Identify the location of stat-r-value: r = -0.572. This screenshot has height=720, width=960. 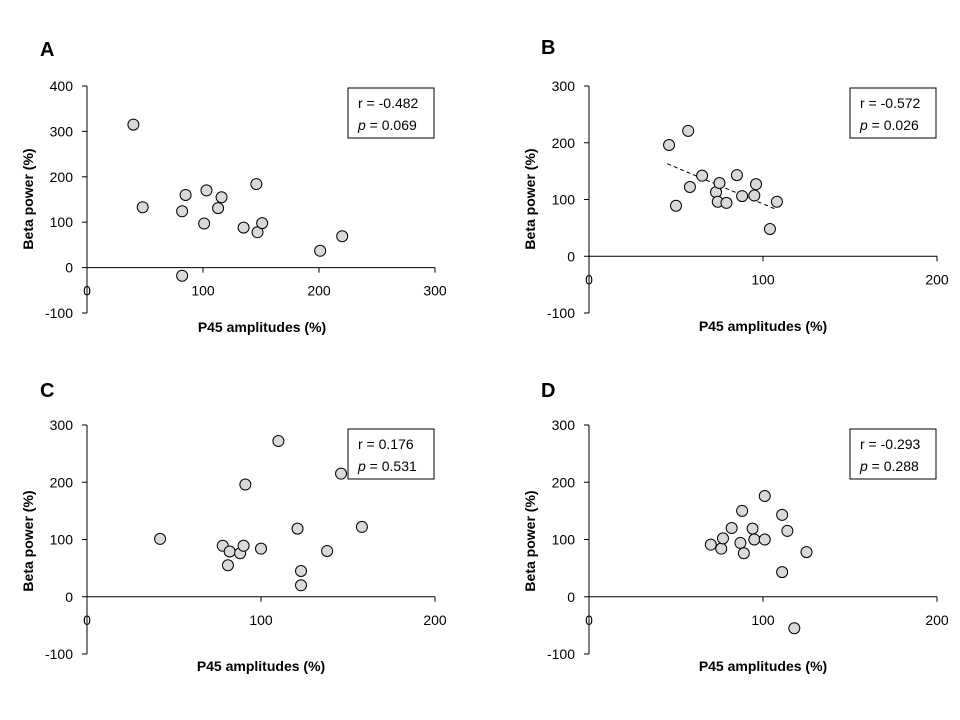
(890, 103).